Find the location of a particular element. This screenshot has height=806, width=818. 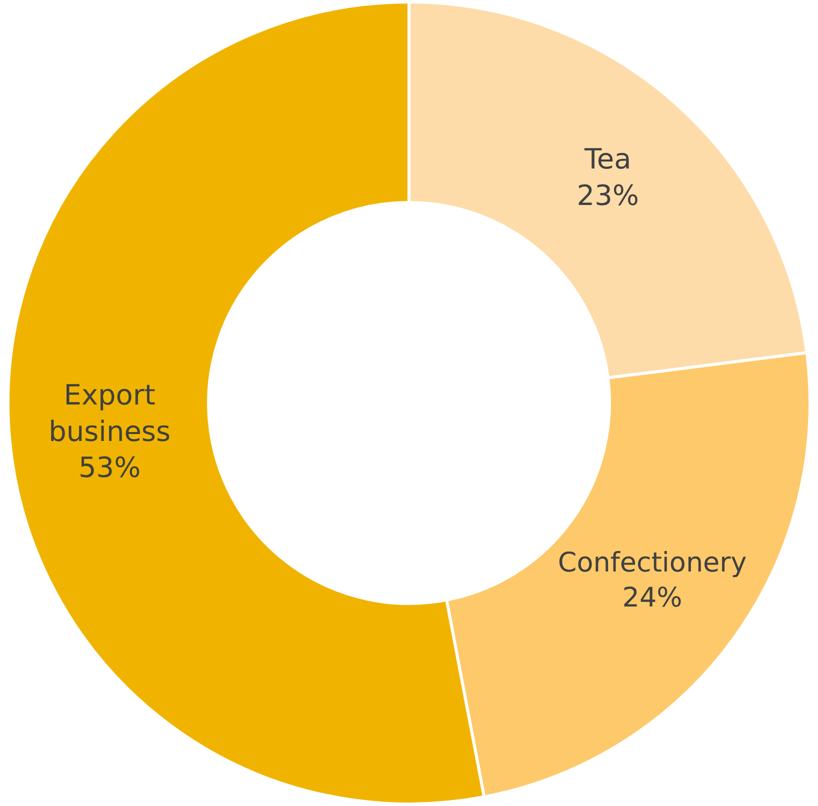

data-label: 24% is located at coordinates (652, 598).